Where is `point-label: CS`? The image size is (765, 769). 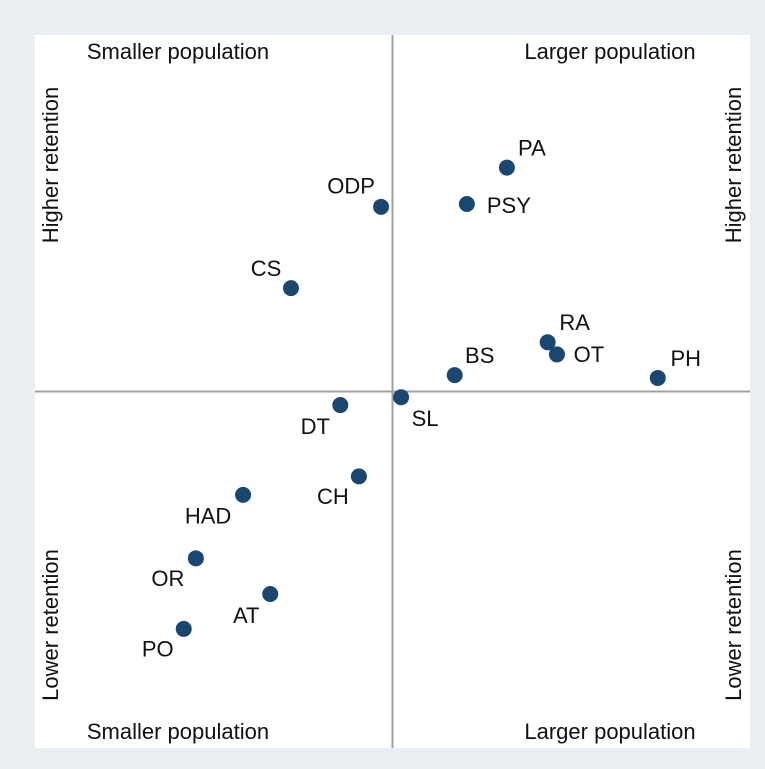 point-label: CS is located at coordinates (266, 268).